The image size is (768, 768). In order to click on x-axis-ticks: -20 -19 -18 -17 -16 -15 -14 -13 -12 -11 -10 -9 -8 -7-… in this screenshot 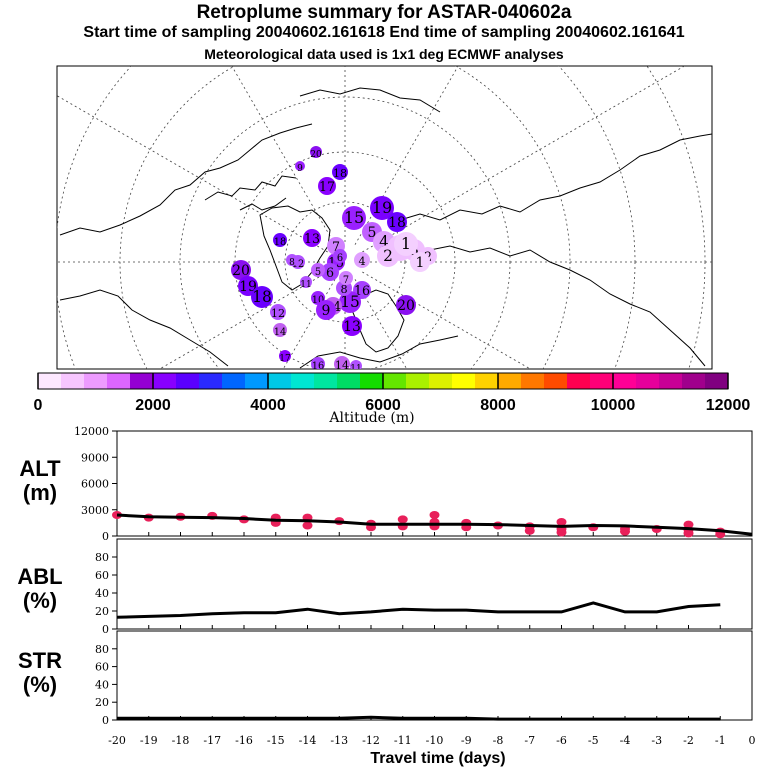, I will do `click(431, 740)`.